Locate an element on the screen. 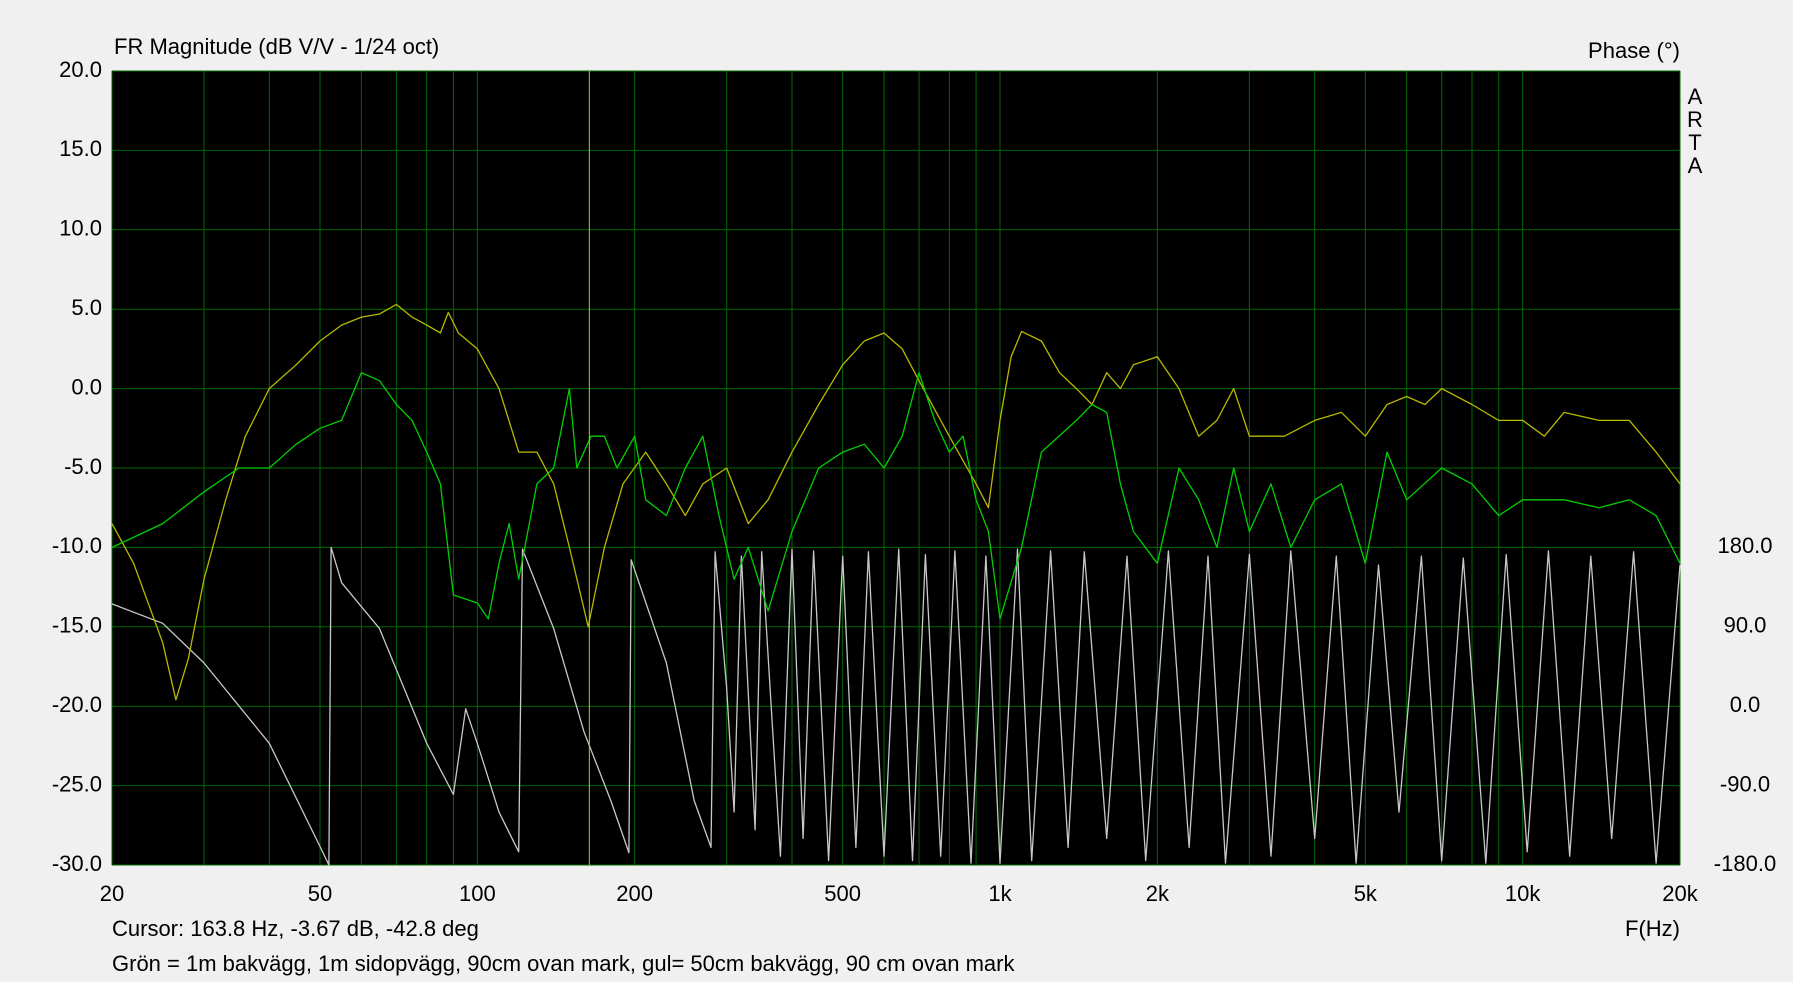 This screenshot has width=1793, height=982. y-tick-label: 15.0 is located at coordinates (80, 148).